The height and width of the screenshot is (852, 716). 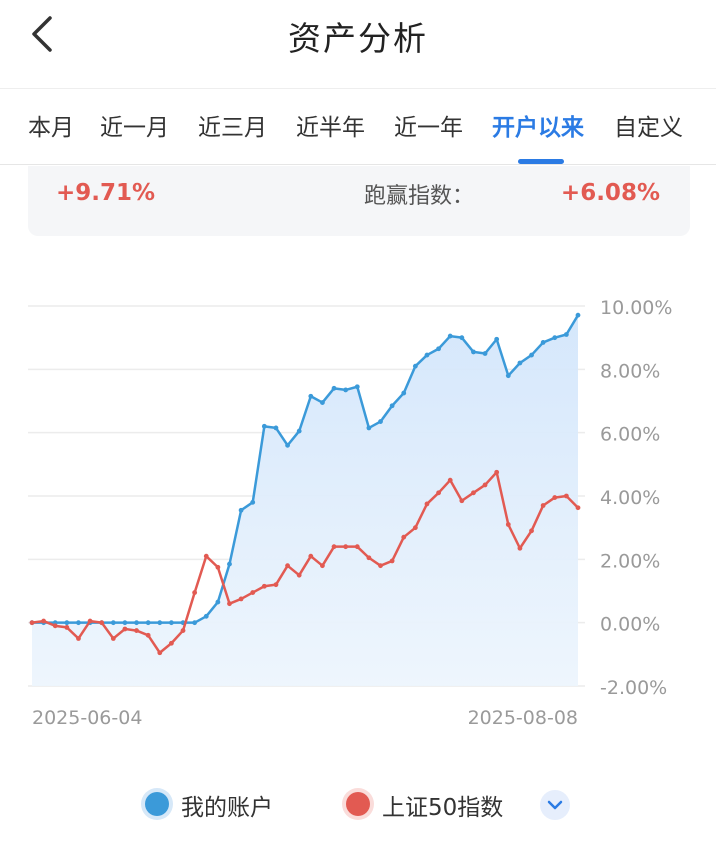 I want to click on summary-card: +9.71% 跑赢指数： +6.08%, so click(x=359, y=201).